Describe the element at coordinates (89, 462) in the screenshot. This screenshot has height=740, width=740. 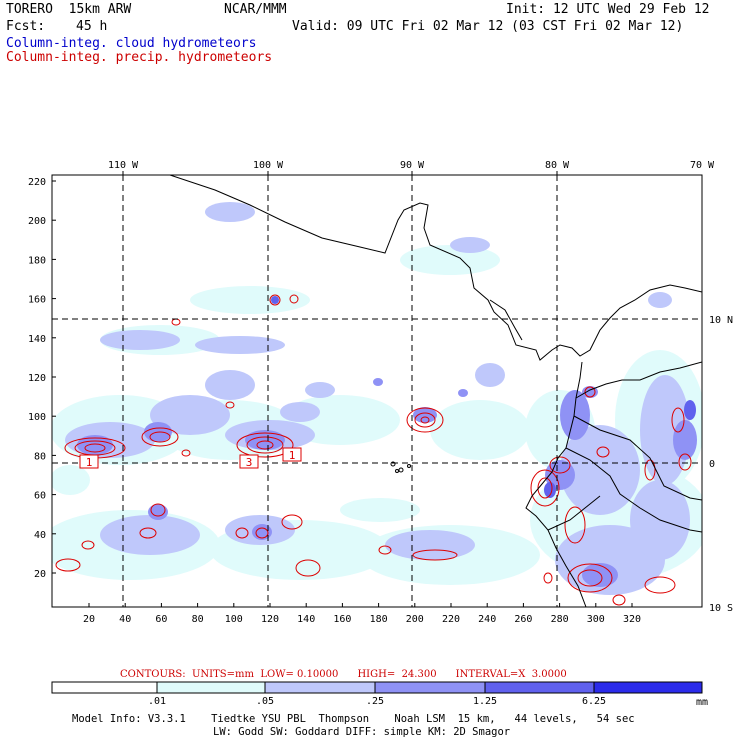
I see `box-label-1: 1` at that location.